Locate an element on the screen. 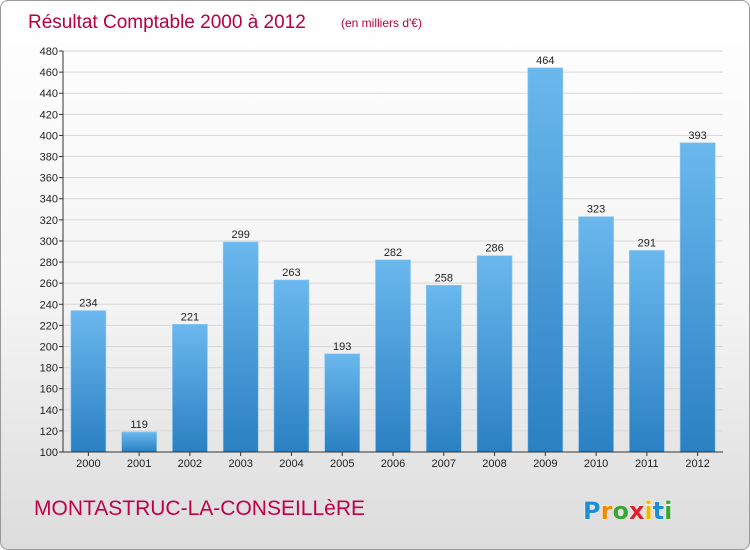 This screenshot has height=550, width=750. value-label-2003: 299 is located at coordinates (241, 235).